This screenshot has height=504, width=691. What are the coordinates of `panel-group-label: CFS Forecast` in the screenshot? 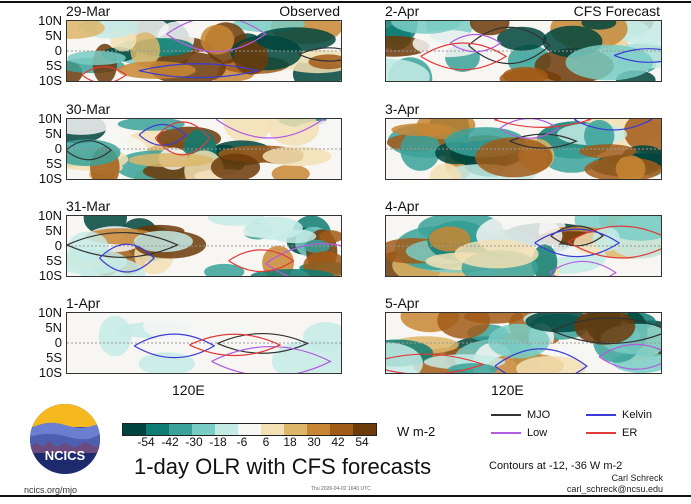 It's located at (616, 11).